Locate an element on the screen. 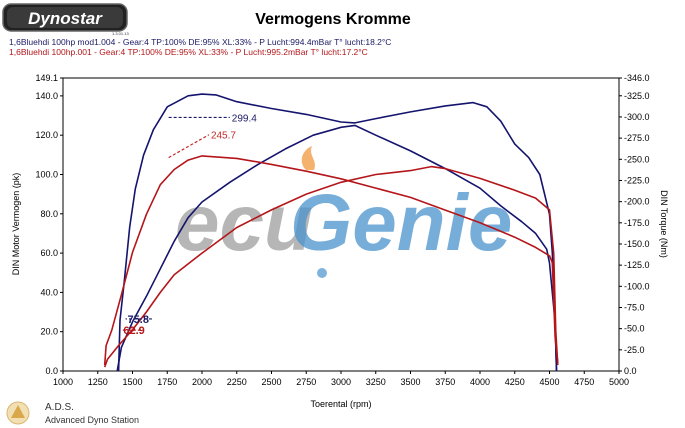 This screenshot has height=428, width=685. watermark-ecu: ecu is located at coordinates (244, 222).